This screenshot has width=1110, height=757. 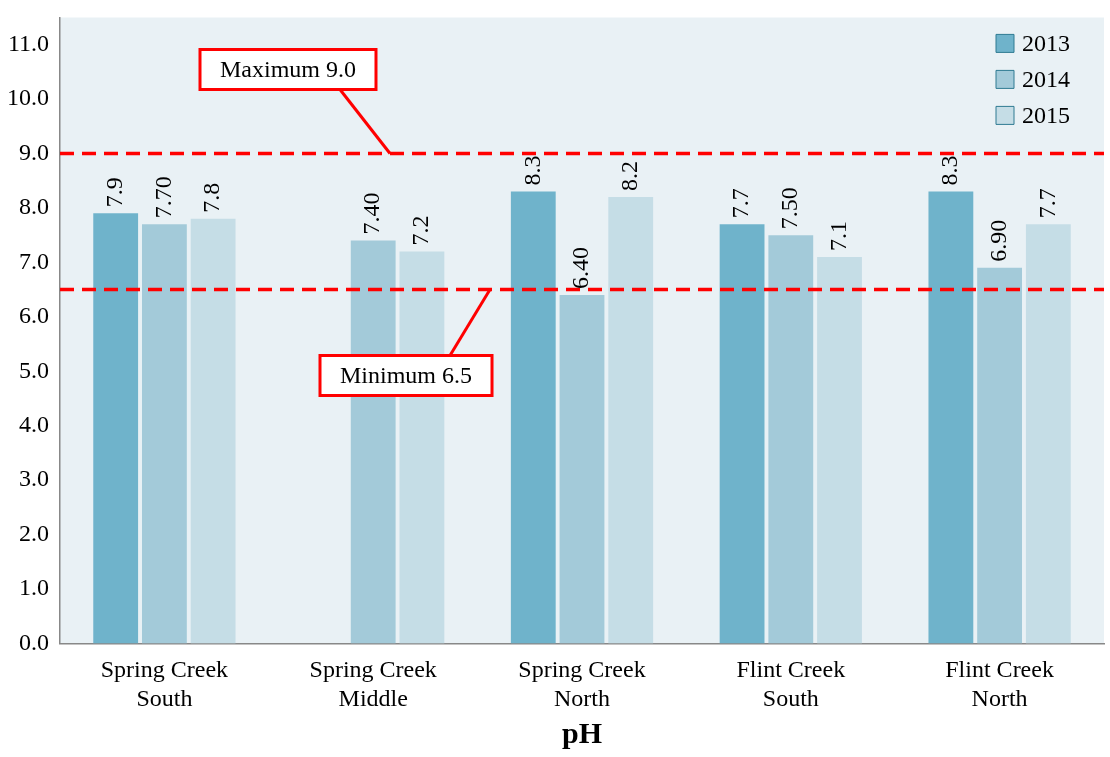 I want to click on x-tick-label: Flint Creek South, so click(x=791, y=683).